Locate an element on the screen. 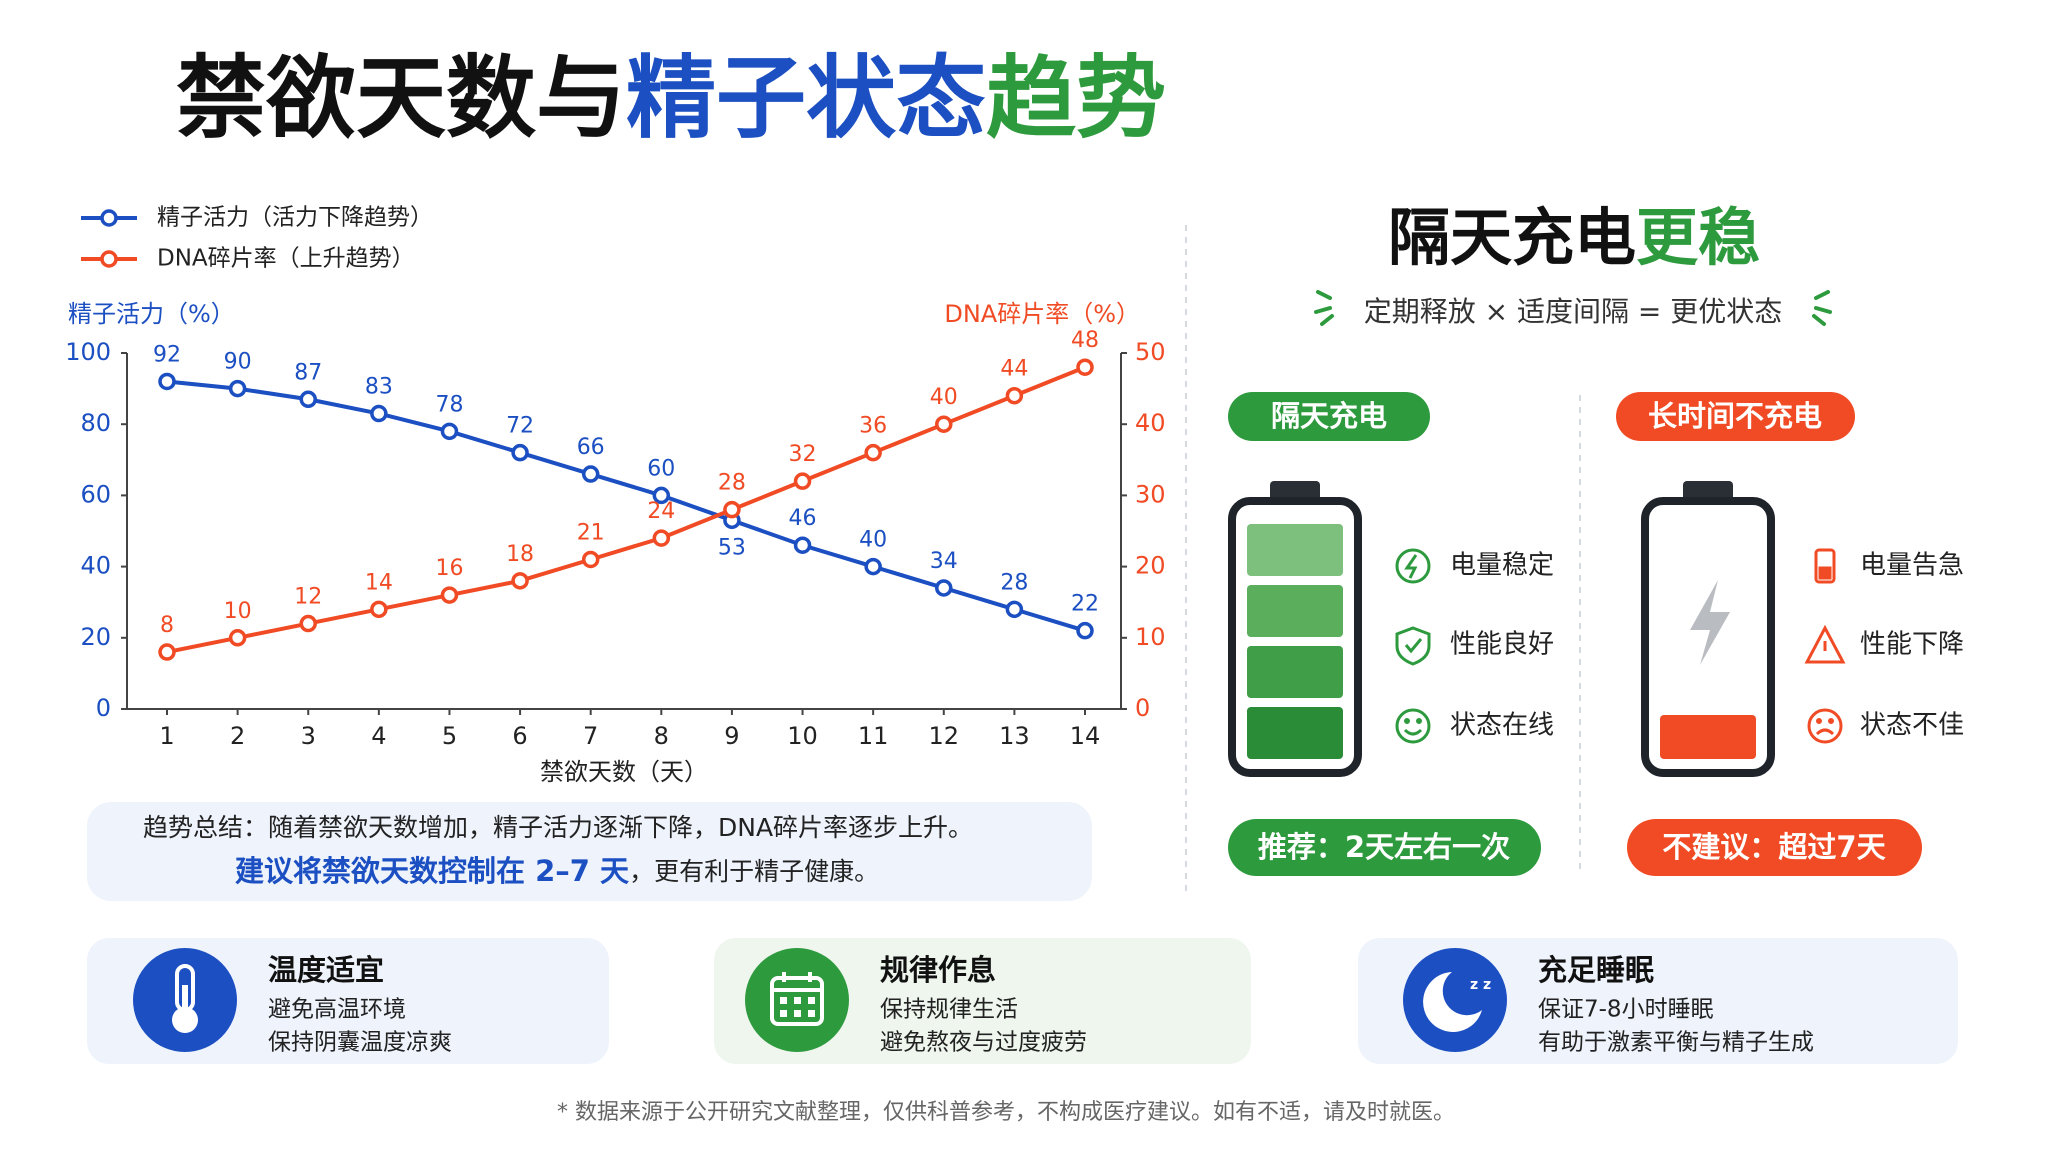  subtitle-marks is located at coordinates (1573, 308).